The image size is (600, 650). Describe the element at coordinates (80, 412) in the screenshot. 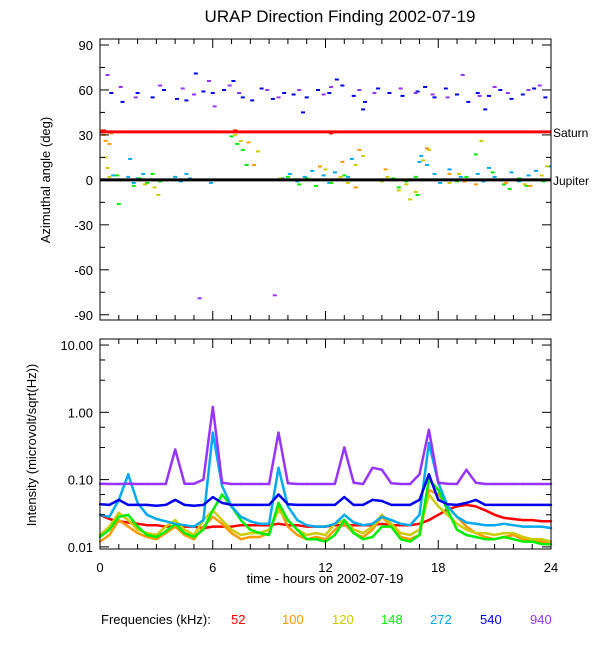

I see `y-tick-label: 1.00` at that location.